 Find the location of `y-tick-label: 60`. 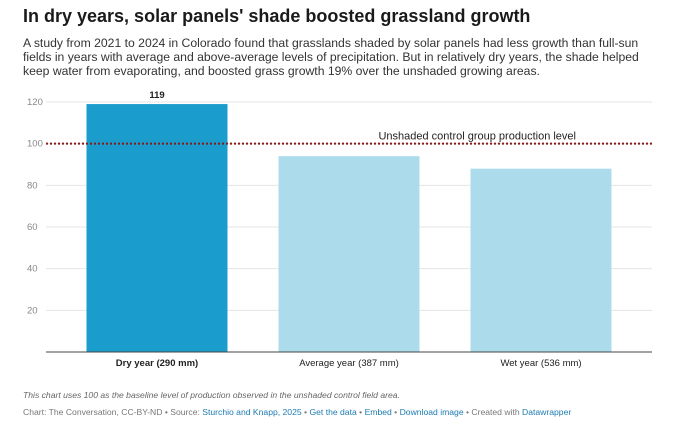

y-tick-label: 60 is located at coordinates (32, 227).